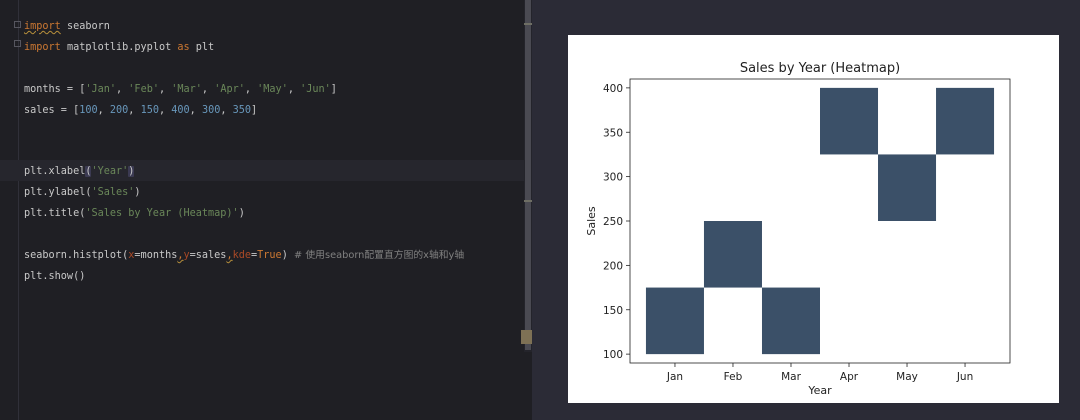 The image size is (1080, 420). Describe the element at coordinates (315, 89) in the screenshot. I see `string-literal: 'Jun'` at that location.